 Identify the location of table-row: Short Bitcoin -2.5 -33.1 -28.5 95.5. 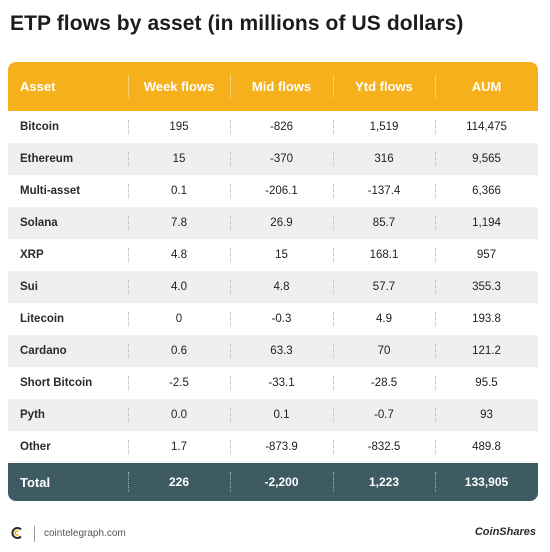
(273, 383).